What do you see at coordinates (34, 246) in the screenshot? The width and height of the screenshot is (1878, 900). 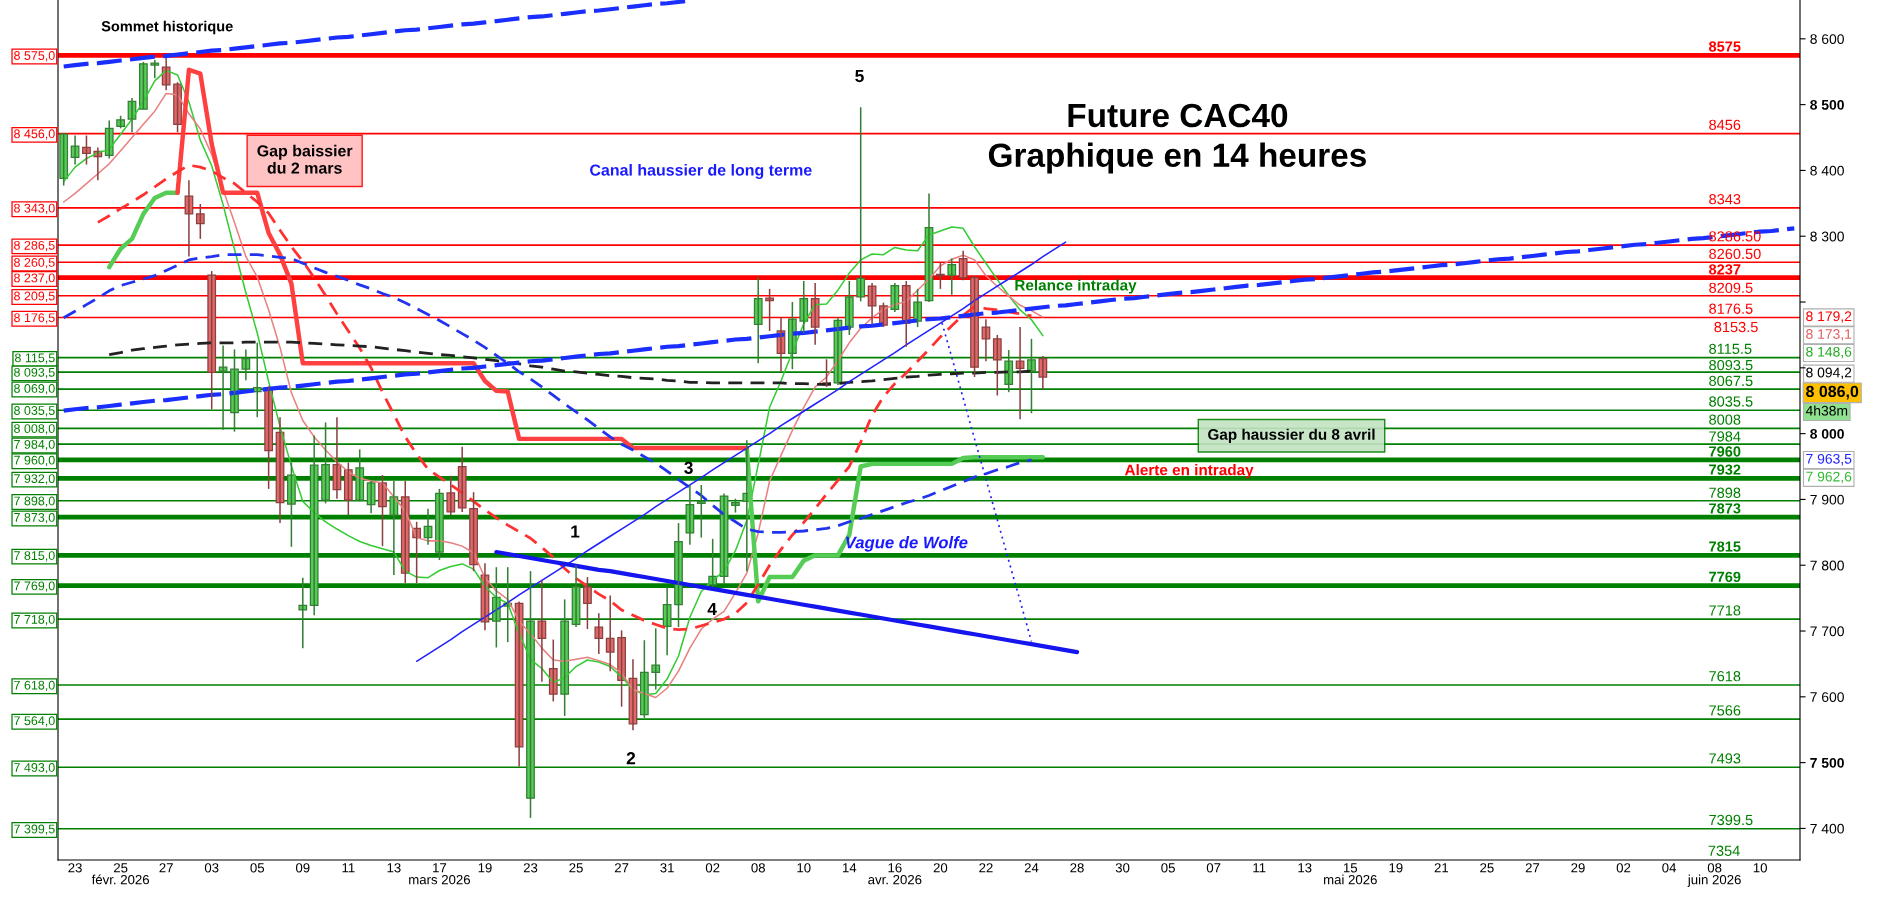 I see `y-tick-label: 8 286,5` at bounding box center [34, 246].